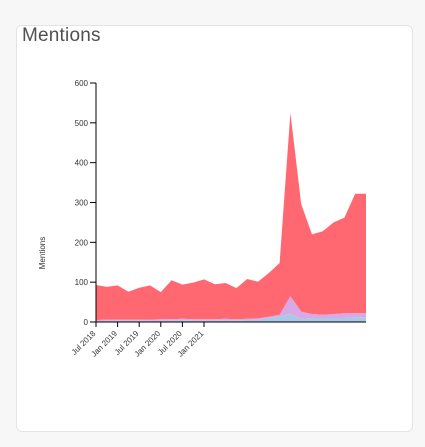 This screenshot has height=447, width=425. Describe the element at coordinates (61, 35) in the screenshot. I see `card-title: Mentions` at that location.